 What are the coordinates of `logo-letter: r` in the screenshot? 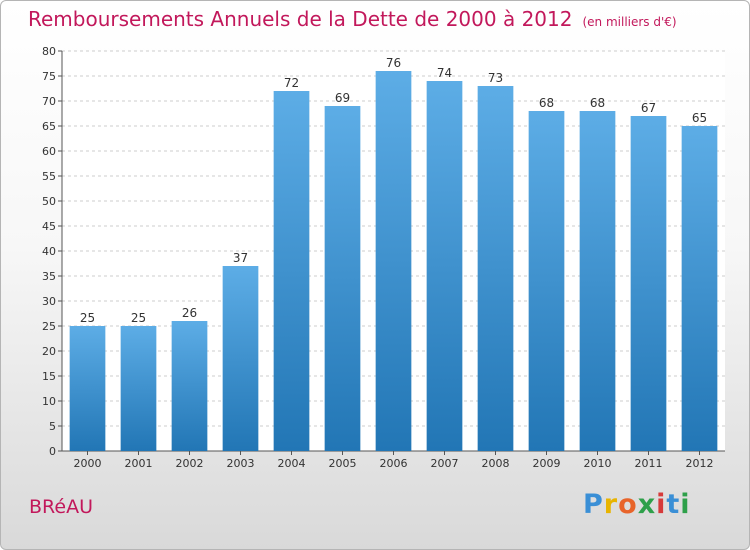 It's located at (611, 504).